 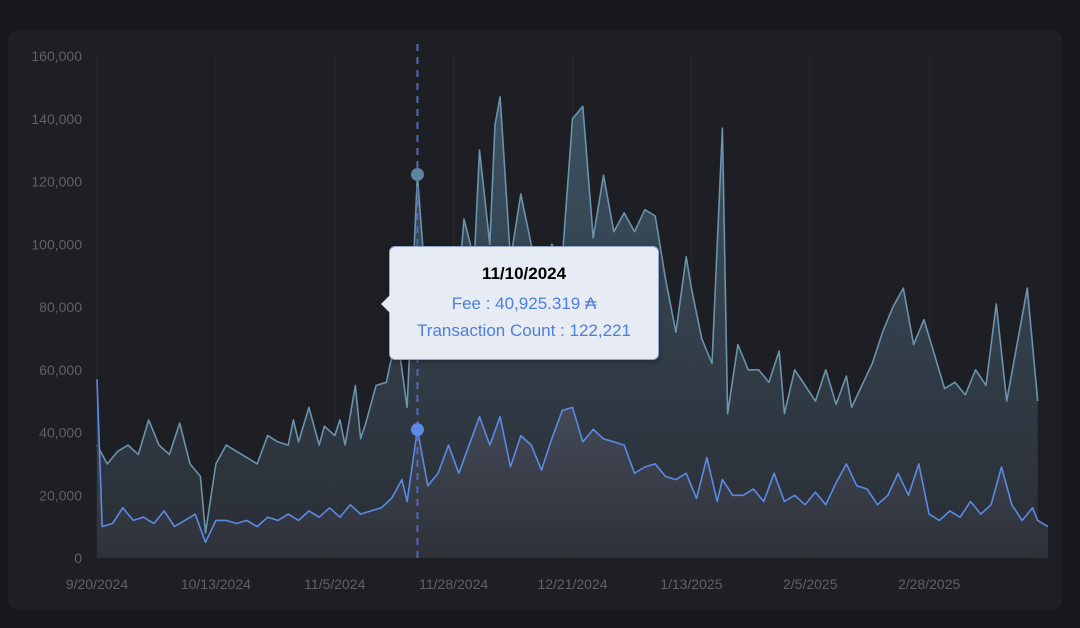 I want to click on x-tick-label: 2/28/2025, so click(x=929, y=584).